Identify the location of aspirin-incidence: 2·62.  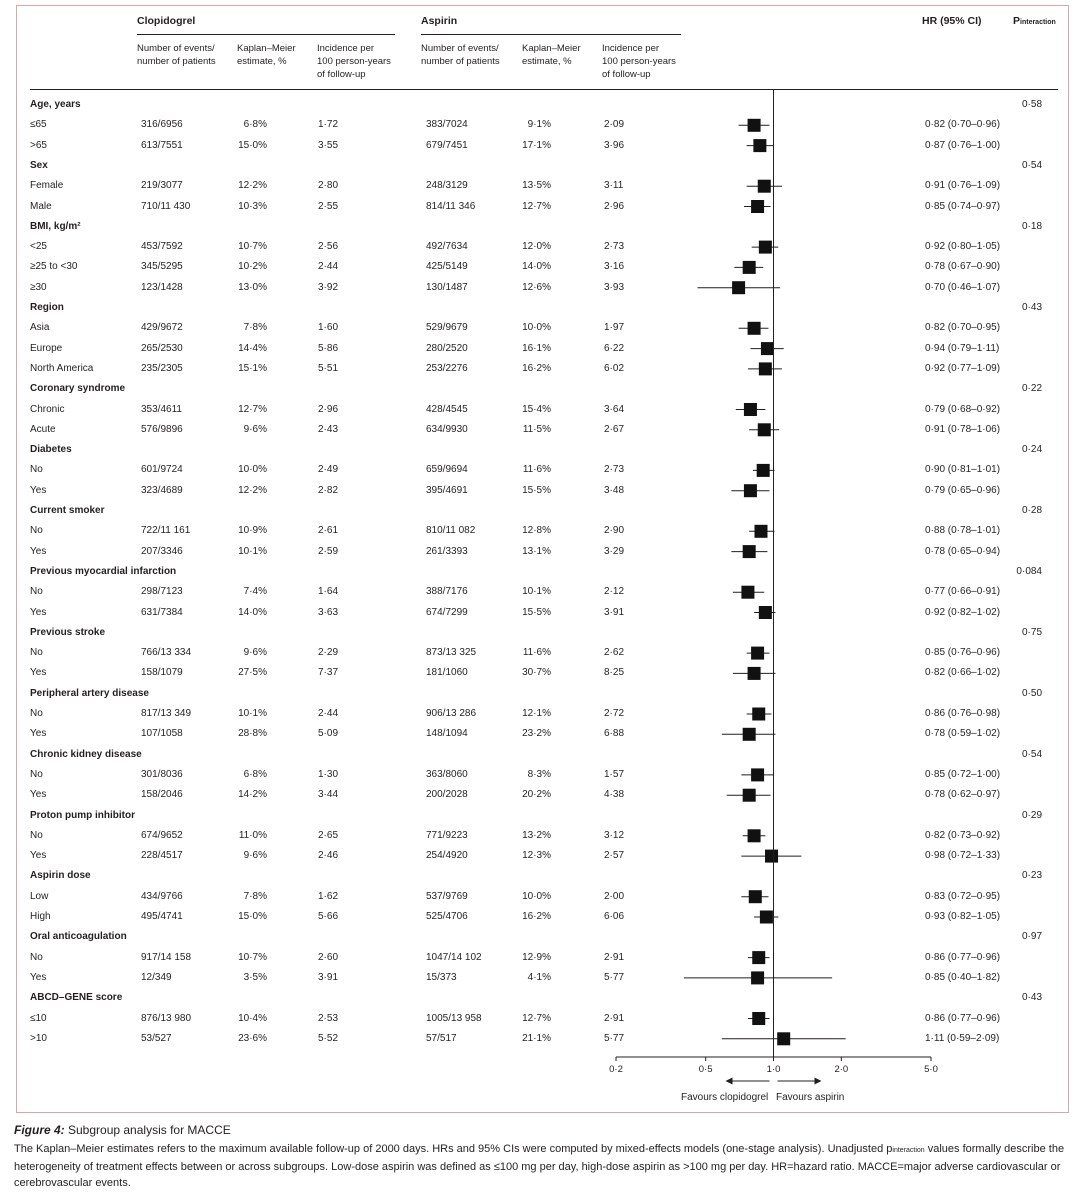
(614, 653).